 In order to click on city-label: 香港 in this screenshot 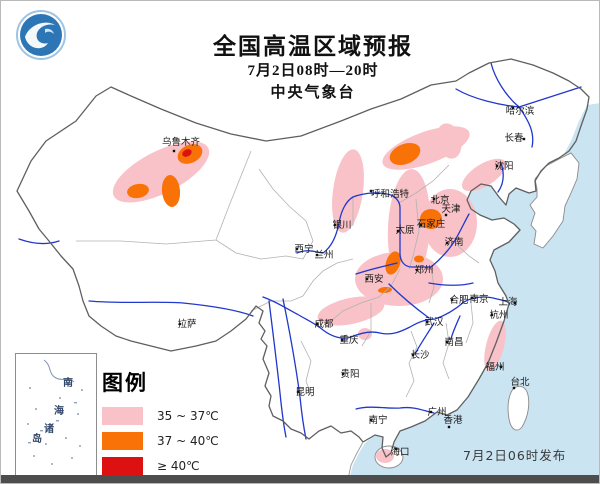, I will do `click(453, 420)`.